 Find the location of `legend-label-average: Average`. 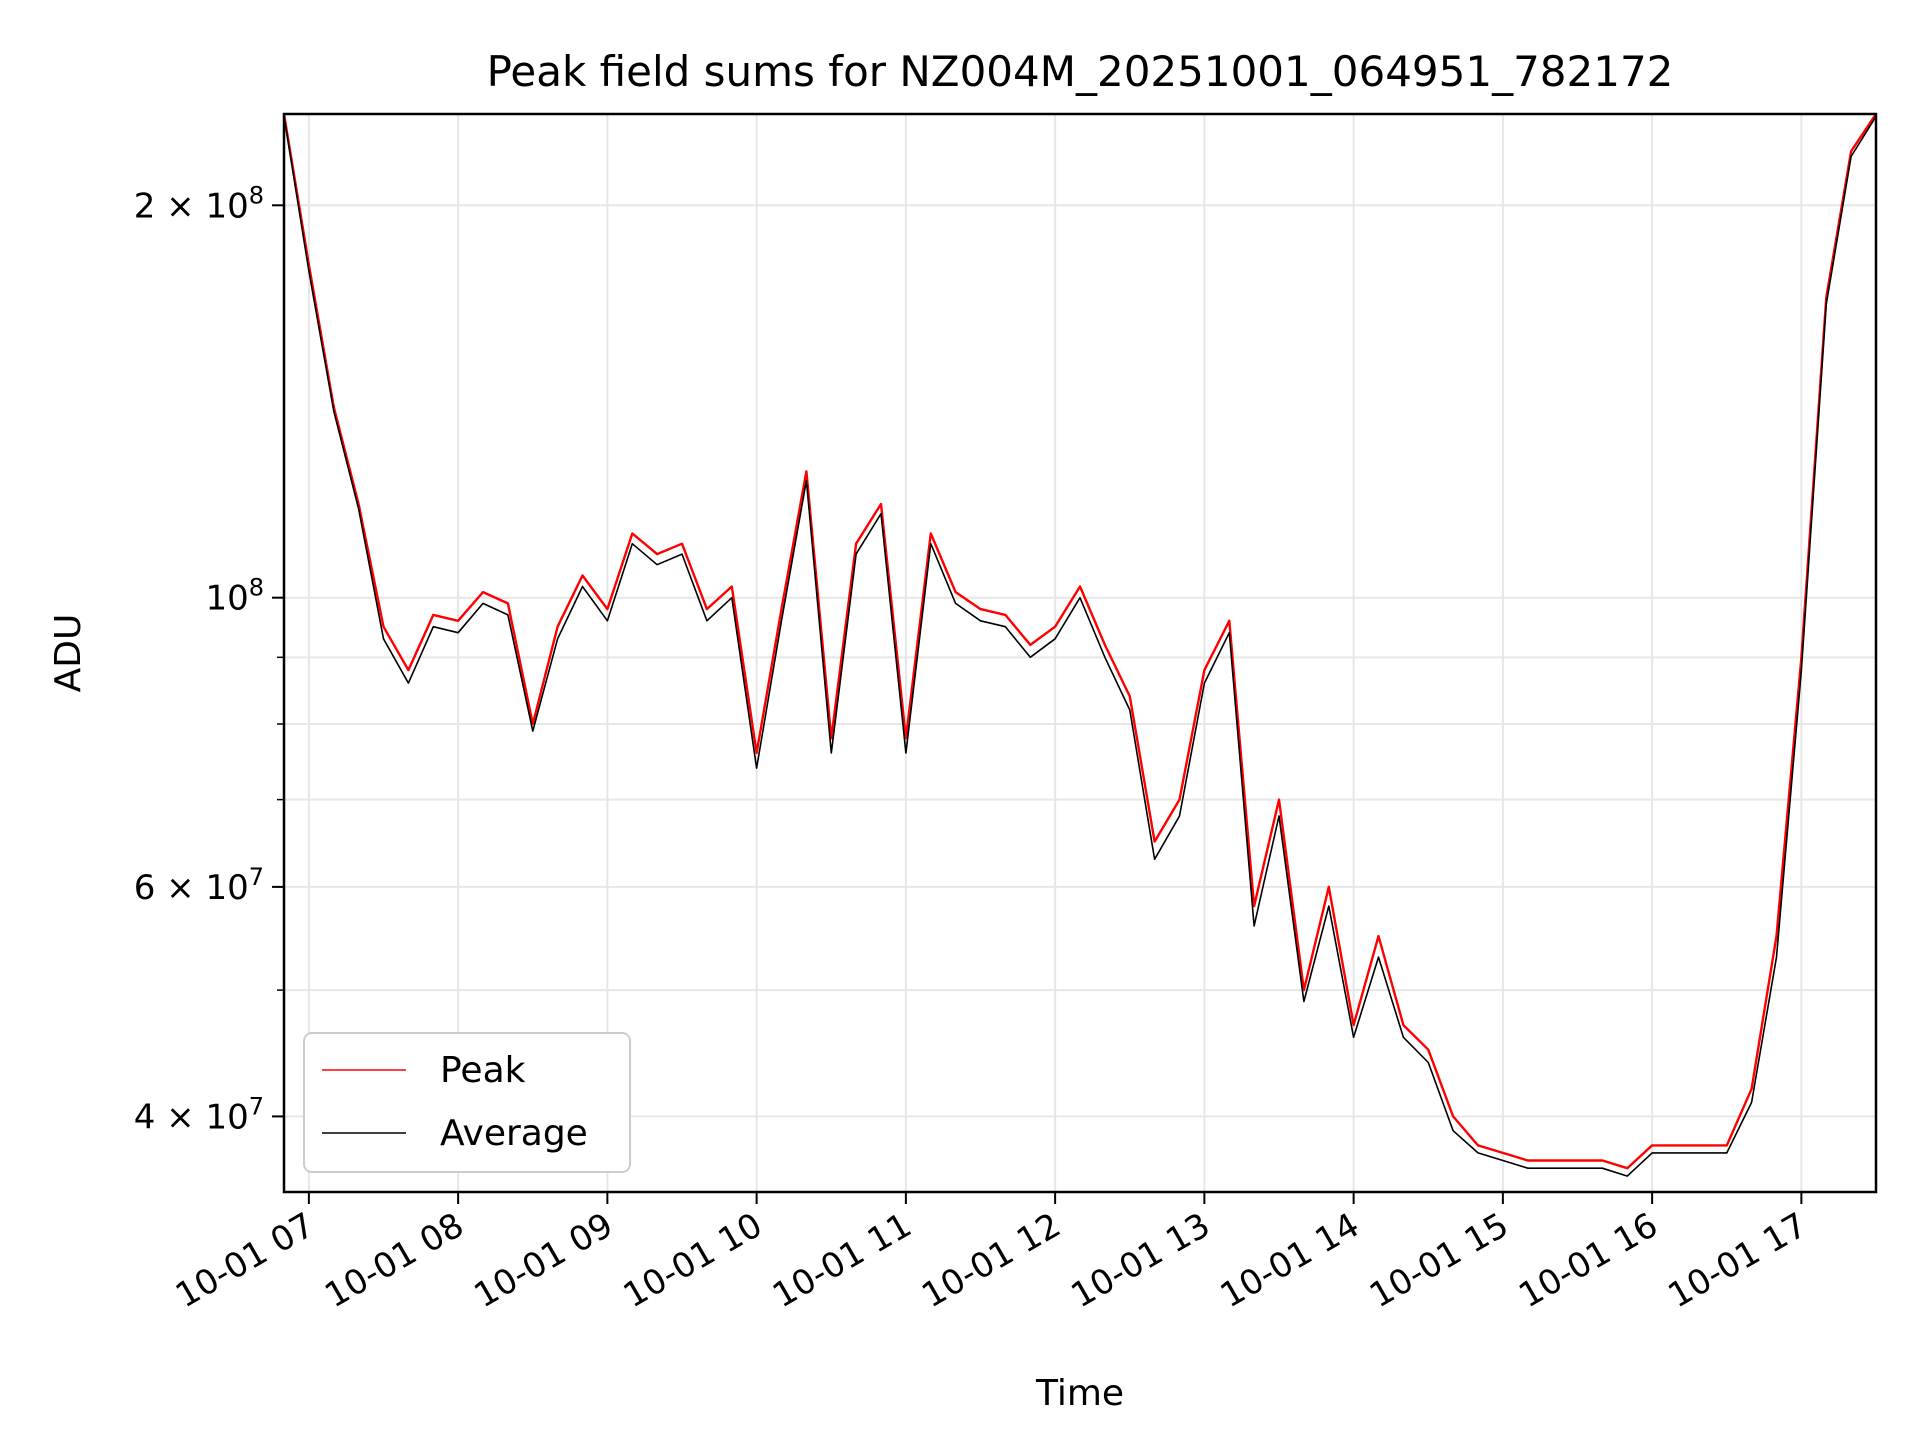

legend-label-average: Average is located at coordinates (514, 1133).